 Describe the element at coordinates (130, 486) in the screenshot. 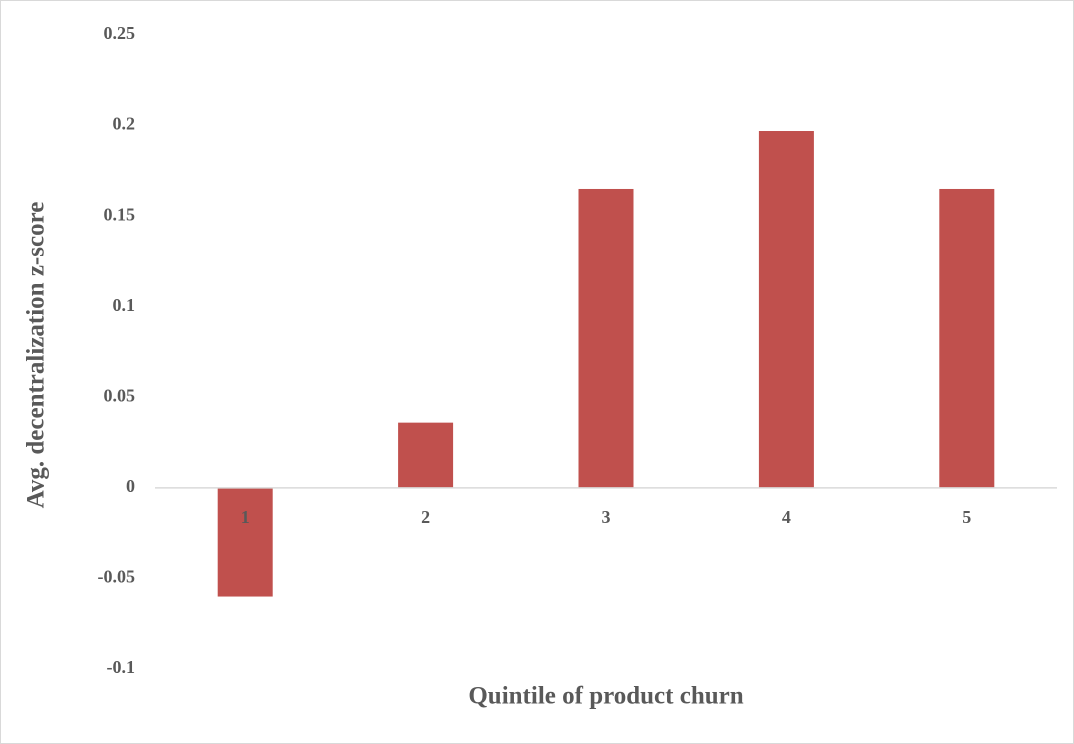

I see `y-tick-label: 0` at that location.